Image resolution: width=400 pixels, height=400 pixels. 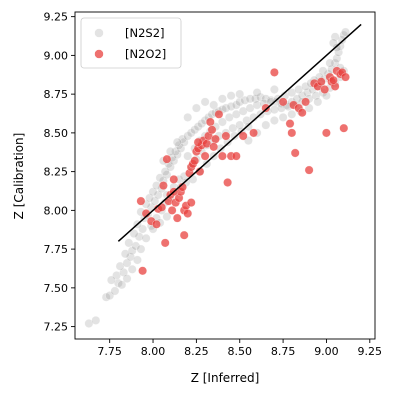 I want to click on x-tick-label-4: 8.75, so click(x=283, y=351).